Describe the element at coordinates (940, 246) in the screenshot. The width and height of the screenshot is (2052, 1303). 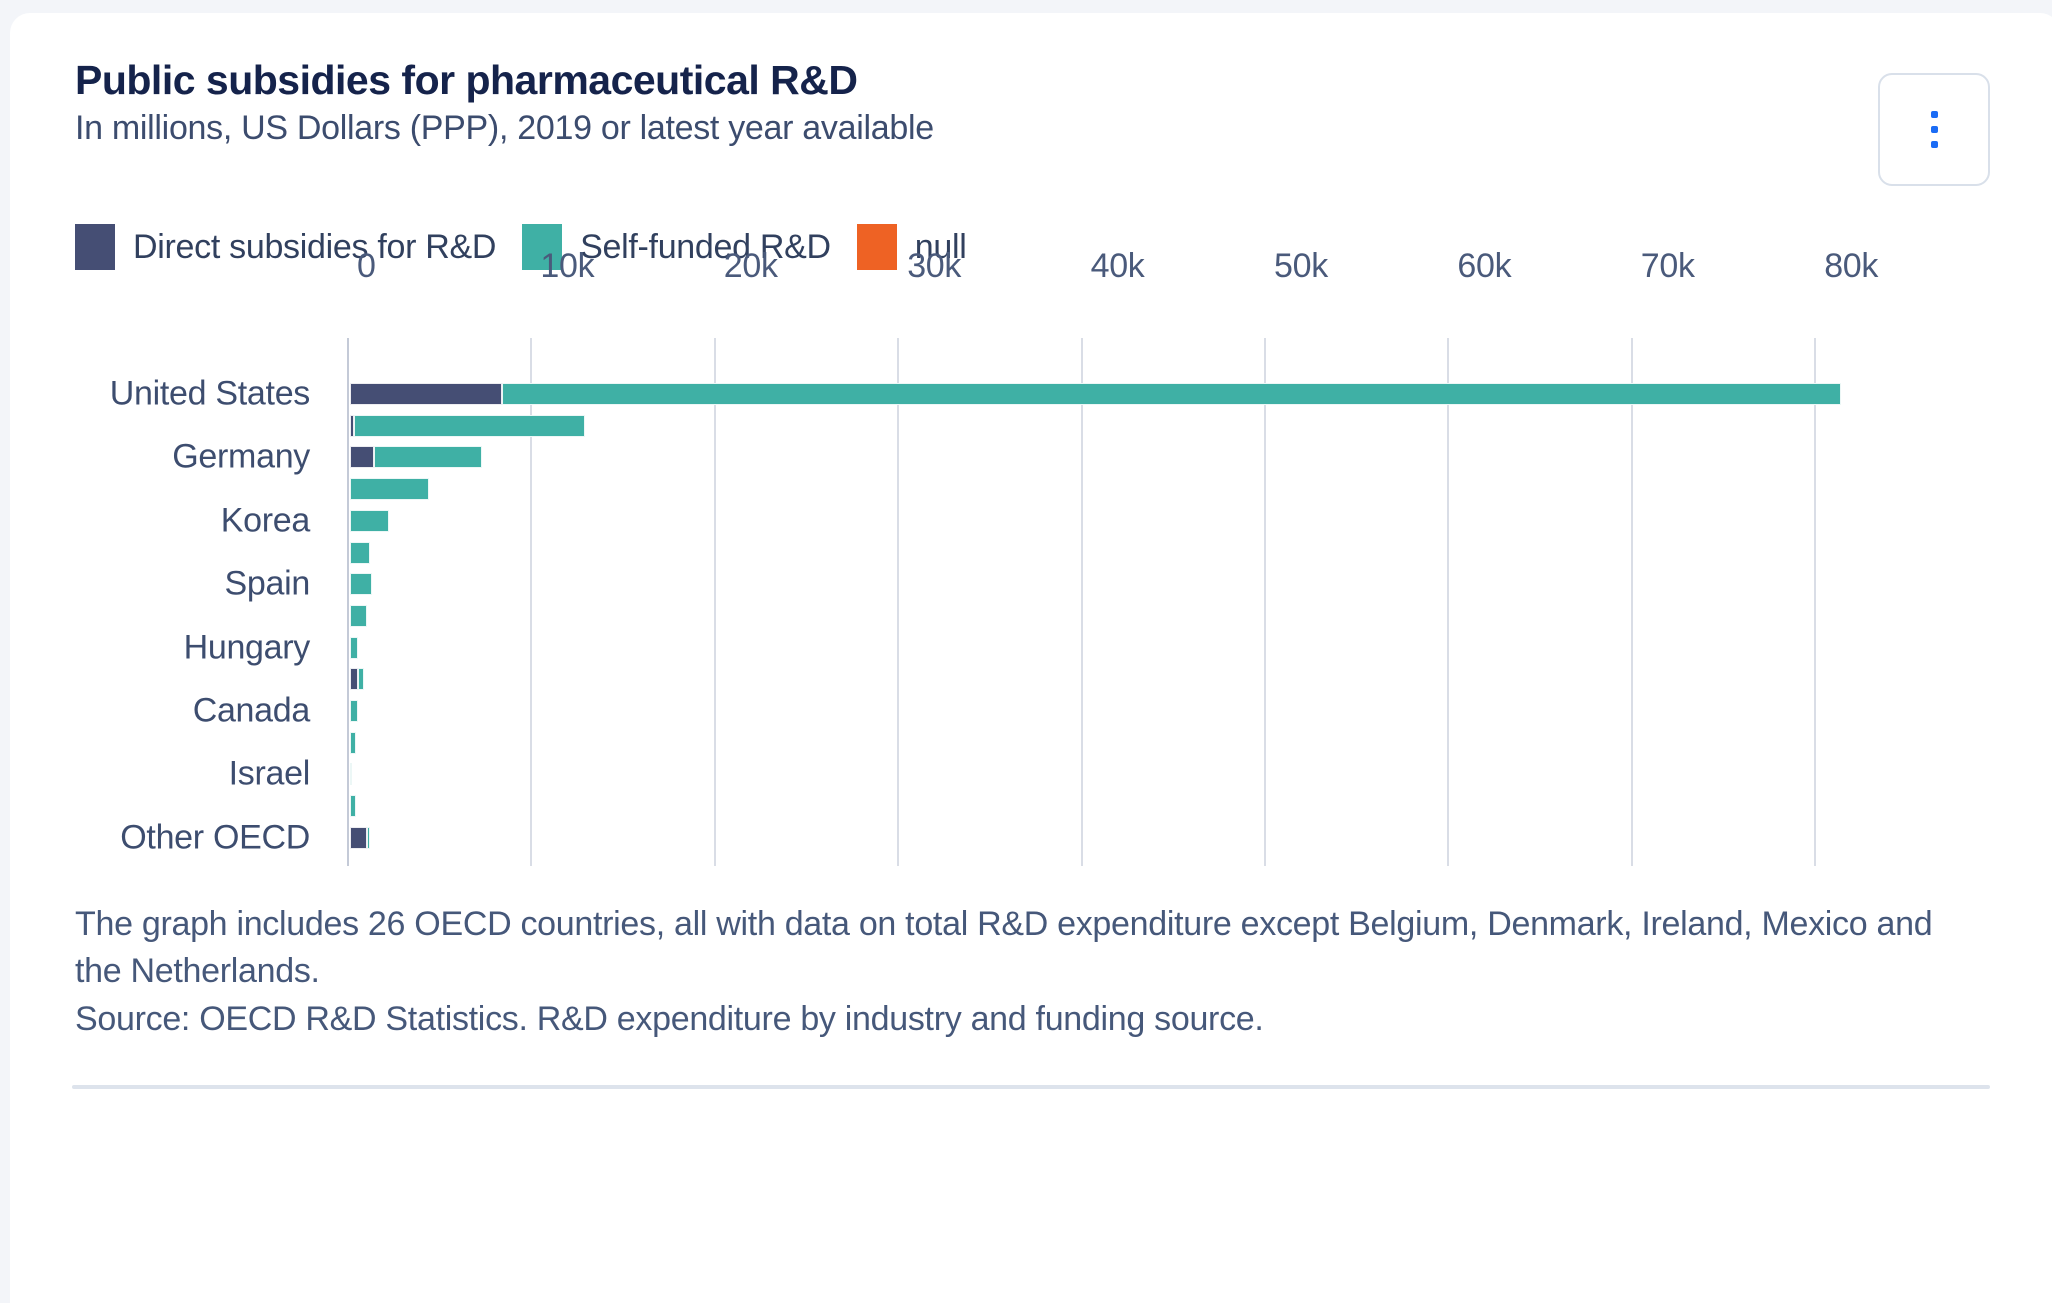
I see `legend-label: null` at that location.